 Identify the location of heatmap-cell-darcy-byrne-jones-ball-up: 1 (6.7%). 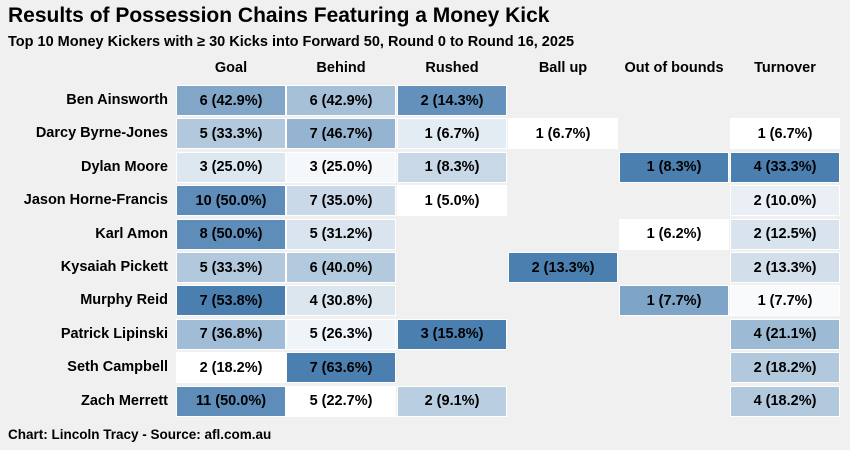
(563, 134).